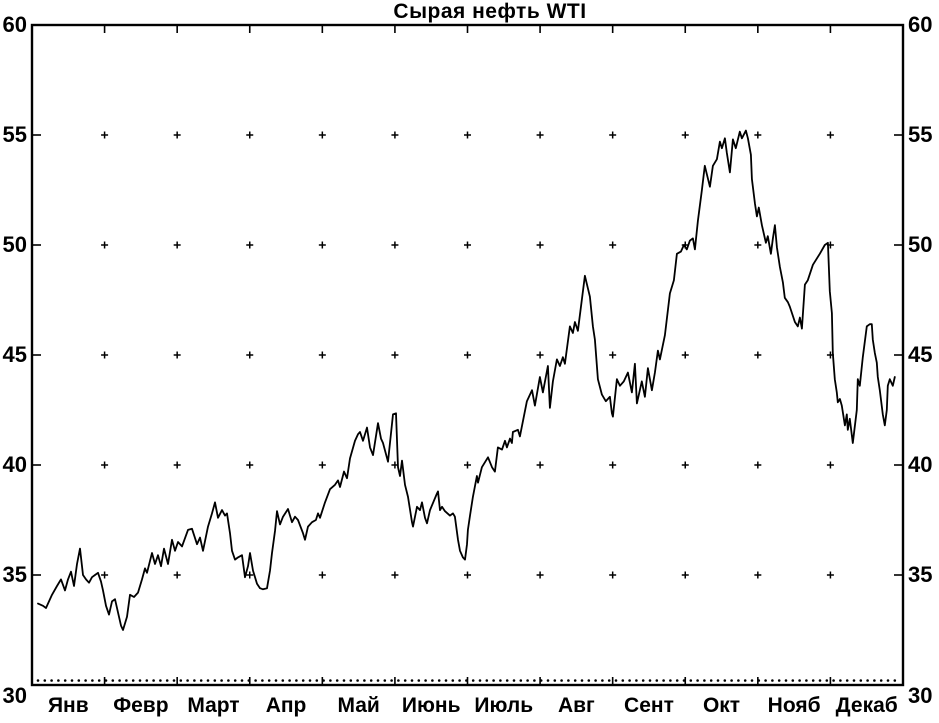 This screenshot has height=723, width=939. What do you see at coordinates (14, 24) in the screenshot?
I see `y-axis-label-left: 60` at bounding box center [14, 24].